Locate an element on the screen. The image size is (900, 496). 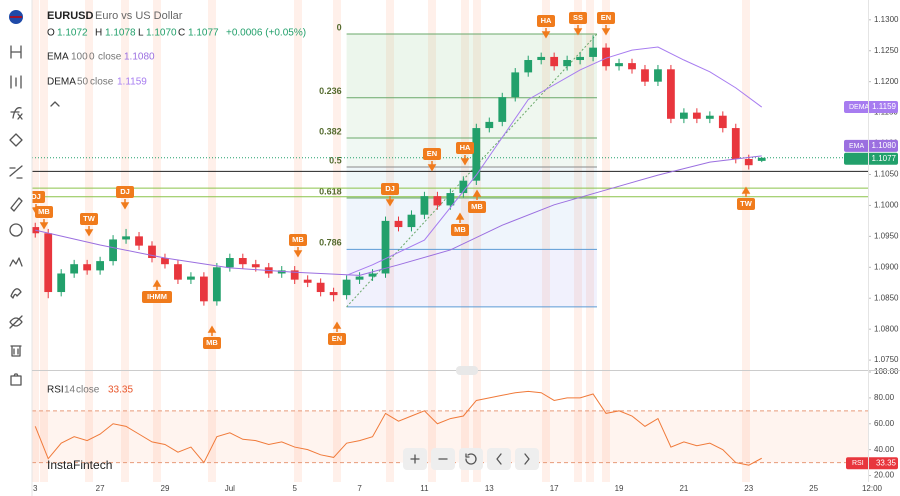
ema-name: EMA is located at coordinates (58, 57).